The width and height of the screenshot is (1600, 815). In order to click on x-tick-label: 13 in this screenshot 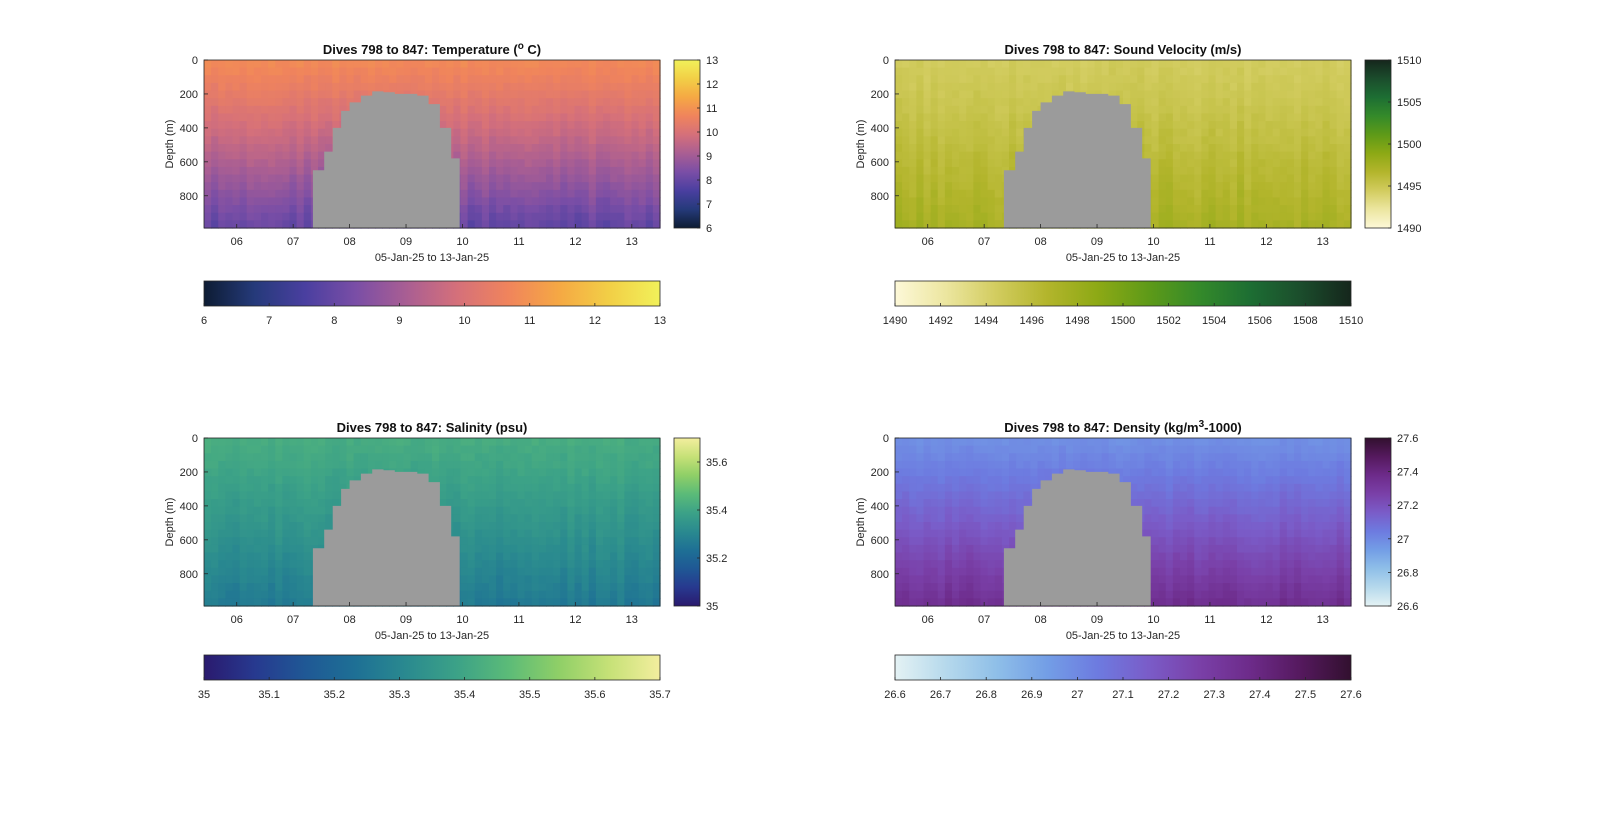, I will do `click(632, 242)`.